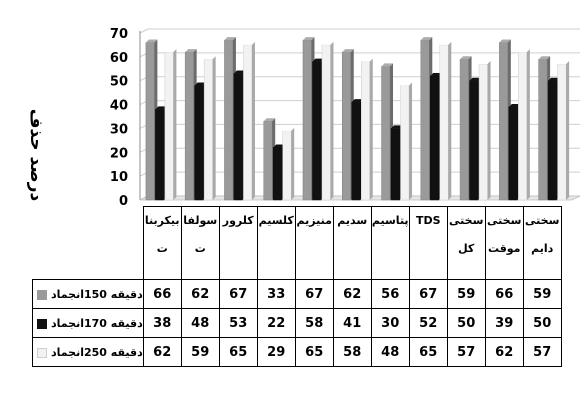 The image size is (587, 405). I want to click on data-label: 29, so click(276, 352).